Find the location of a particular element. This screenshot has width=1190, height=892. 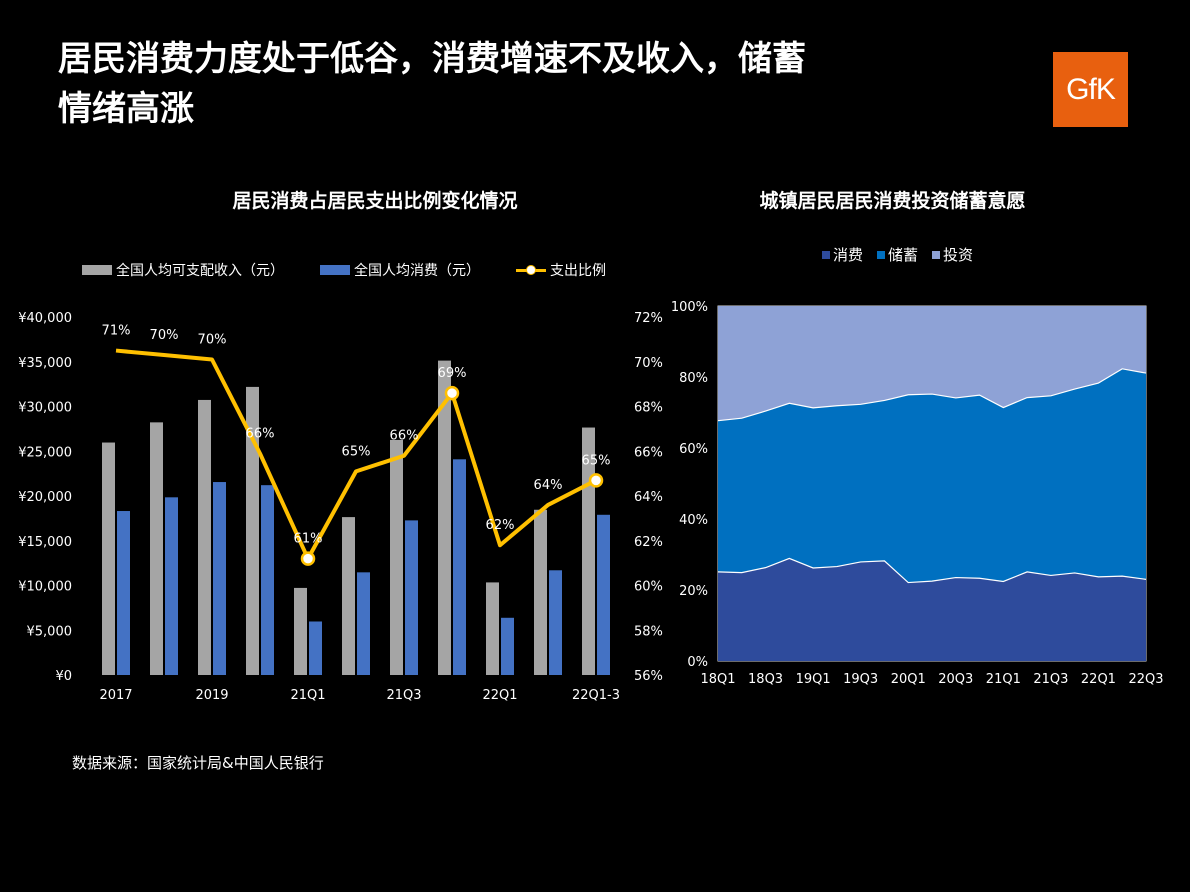

y-tick-label: 80% is located at coordinates (693, 378).